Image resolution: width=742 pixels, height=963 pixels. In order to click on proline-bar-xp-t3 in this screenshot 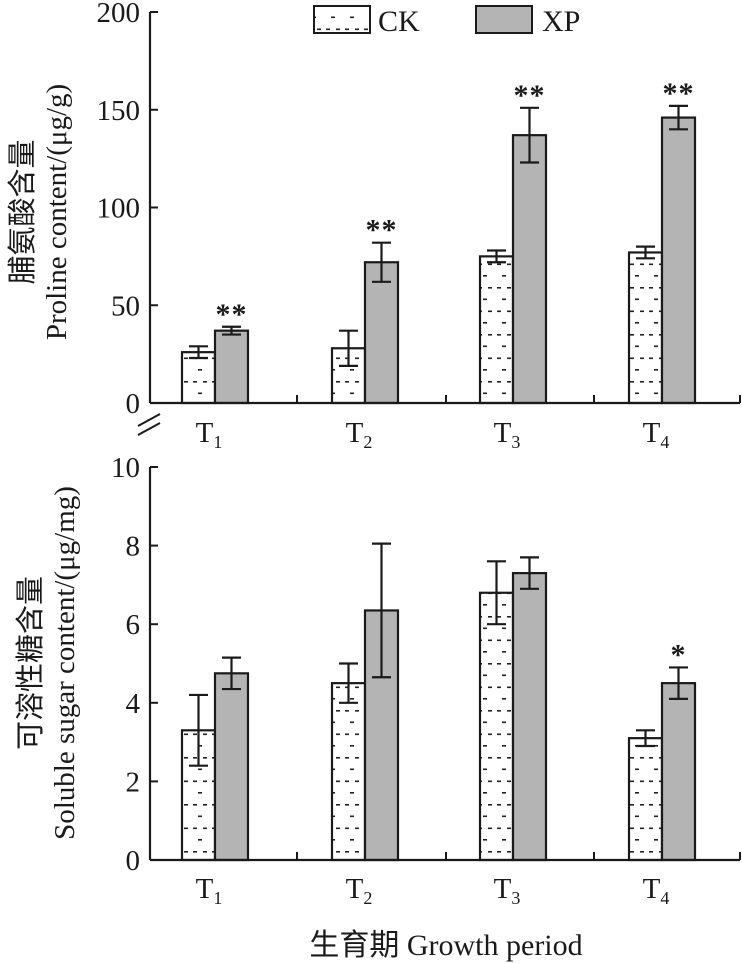, I will do `click(529, 269)`.